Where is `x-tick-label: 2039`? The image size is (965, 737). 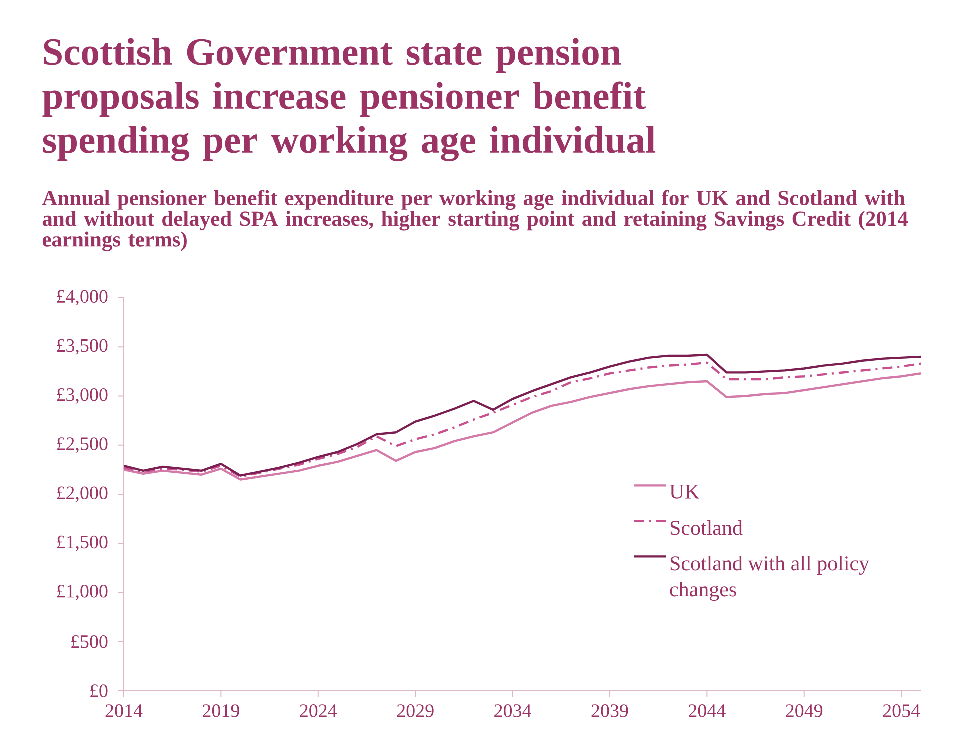
x-tick-label: 2039 is located at coordinates (610, 711).